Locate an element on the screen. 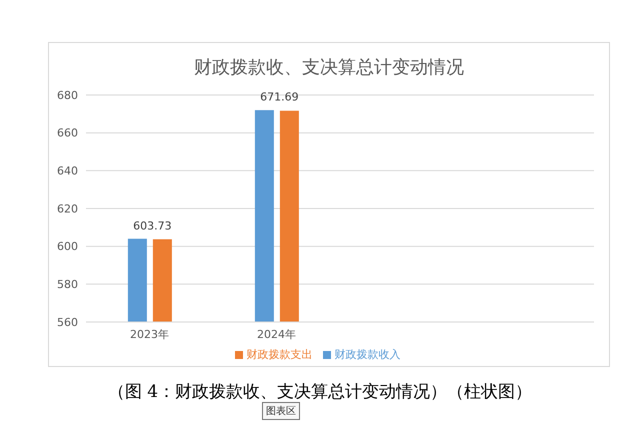 This screenshot has width=640, height=433. text: （图 4：财政拨款收、支决算总计变动情况）（柱状图） is located at coordinates (320, 392).